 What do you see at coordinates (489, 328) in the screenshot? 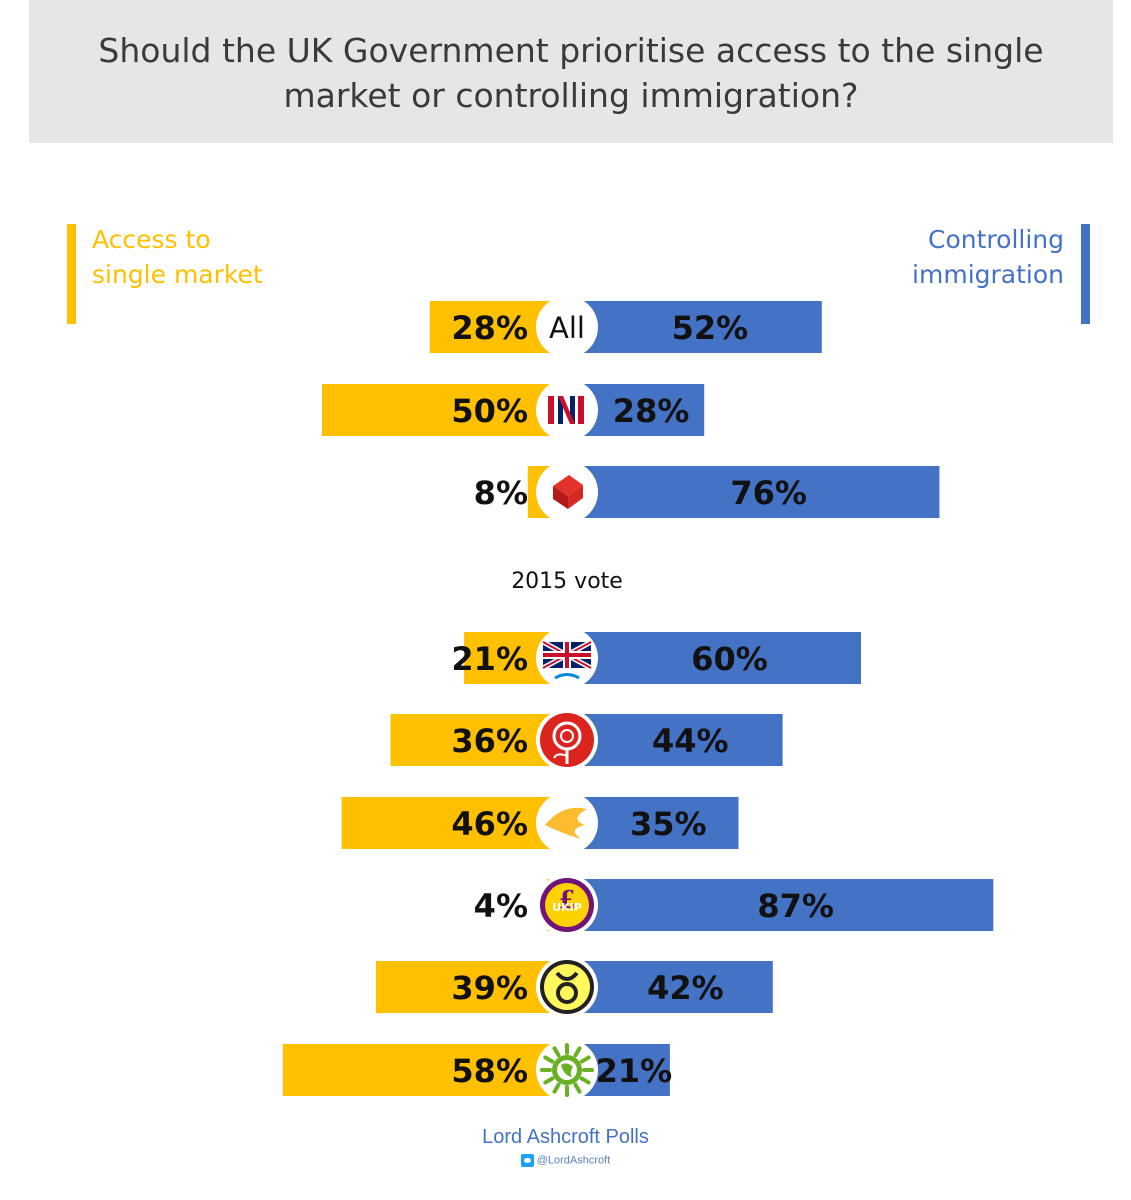
I see `value-label-access: 28%` at bounding box center [489, 328].